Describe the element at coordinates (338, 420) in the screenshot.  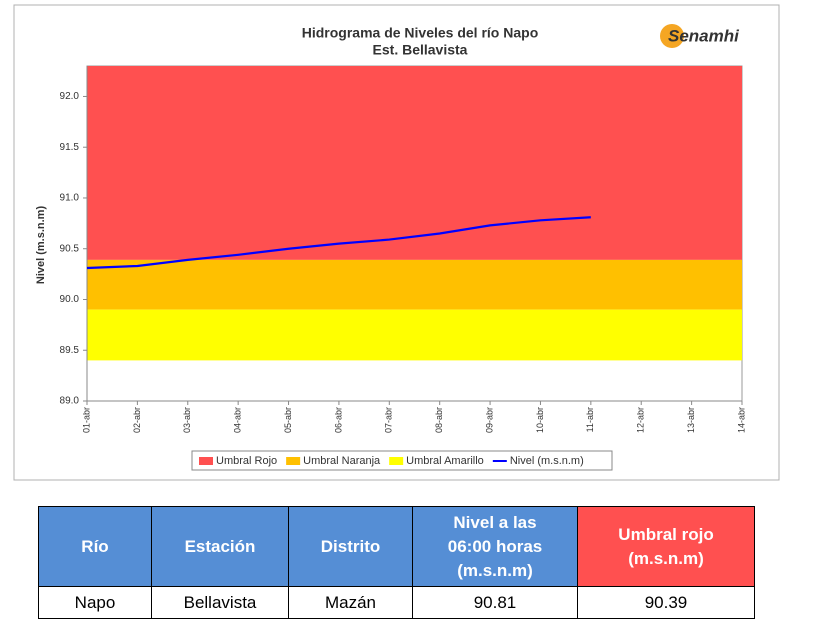
I see `x-tick-label: 06-abr` at that location.